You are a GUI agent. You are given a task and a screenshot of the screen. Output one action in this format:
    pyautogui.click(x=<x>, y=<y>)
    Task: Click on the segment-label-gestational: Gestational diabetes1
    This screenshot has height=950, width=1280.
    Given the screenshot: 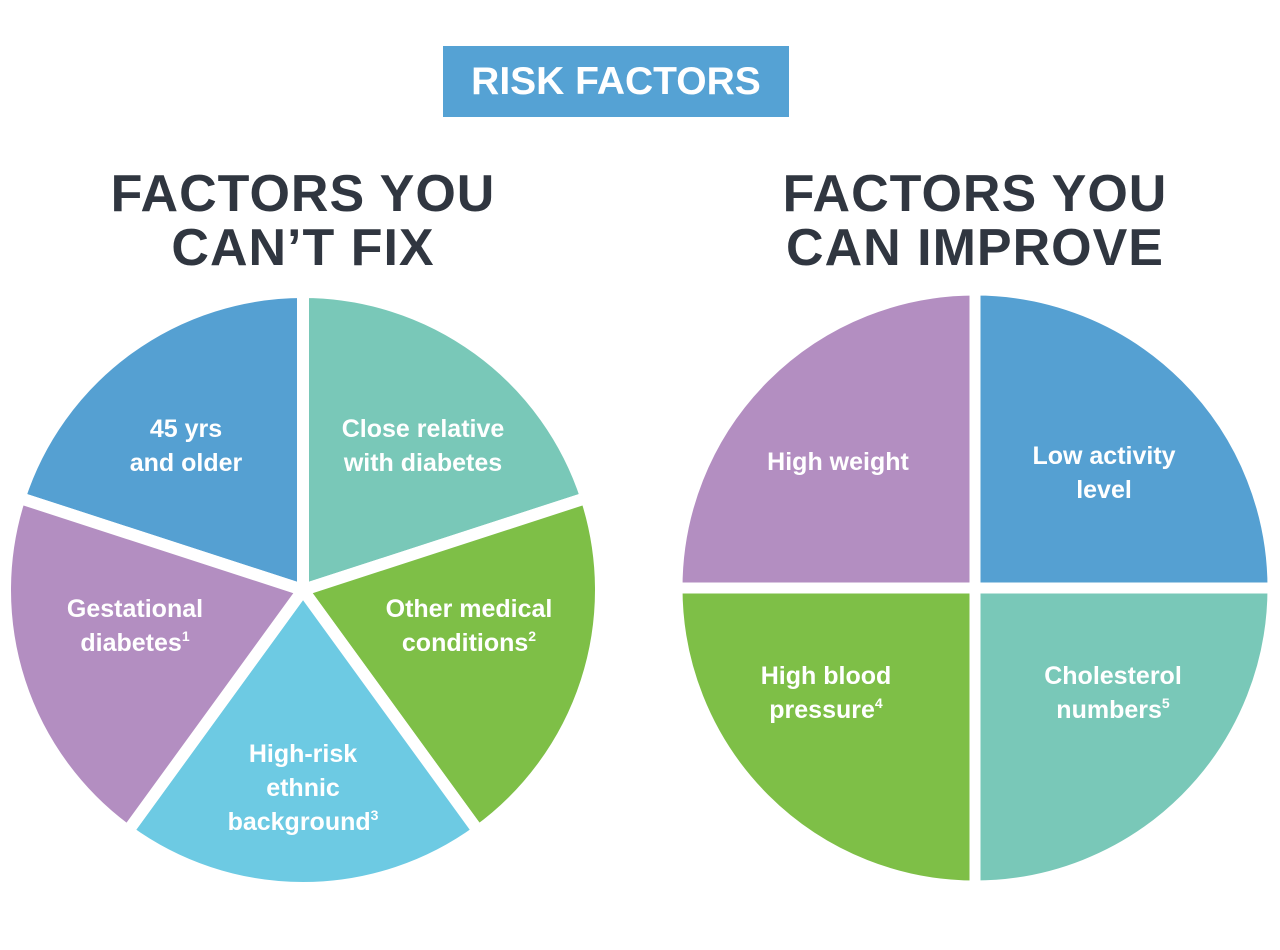 What is the action you would take?
    pyautogui.click(x=135, y=626)
    